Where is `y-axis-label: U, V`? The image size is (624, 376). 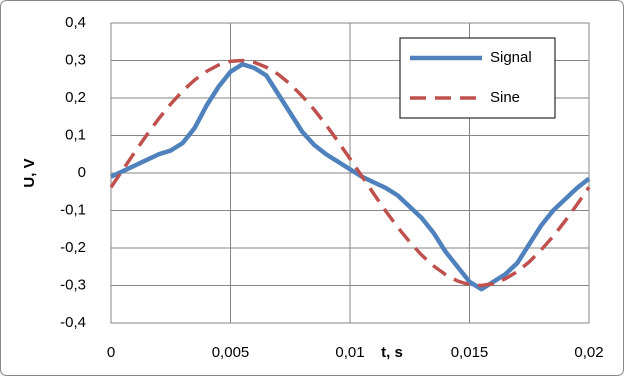 y-axis-label: U, V is located at coordinates (29, 172).